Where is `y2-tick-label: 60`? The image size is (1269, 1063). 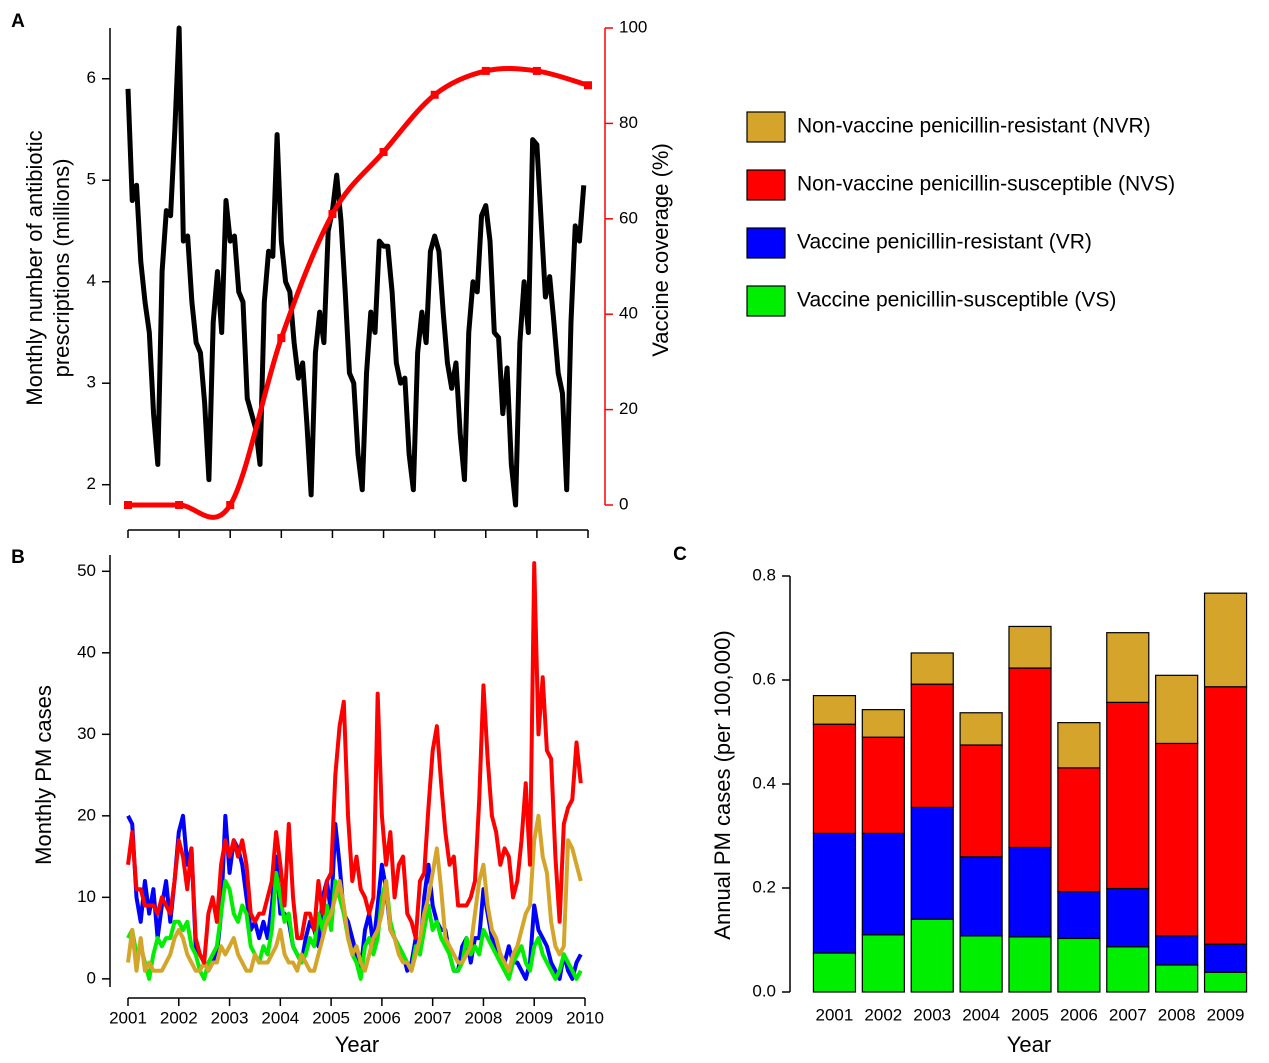
y2-tick-label: 60 is located at coordinates (628, 217).